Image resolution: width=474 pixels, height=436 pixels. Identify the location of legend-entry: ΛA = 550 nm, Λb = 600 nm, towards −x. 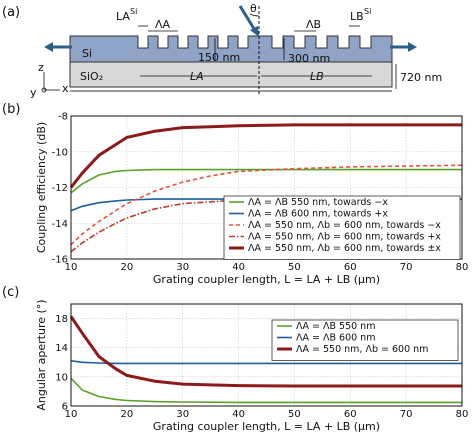
(344, 225).